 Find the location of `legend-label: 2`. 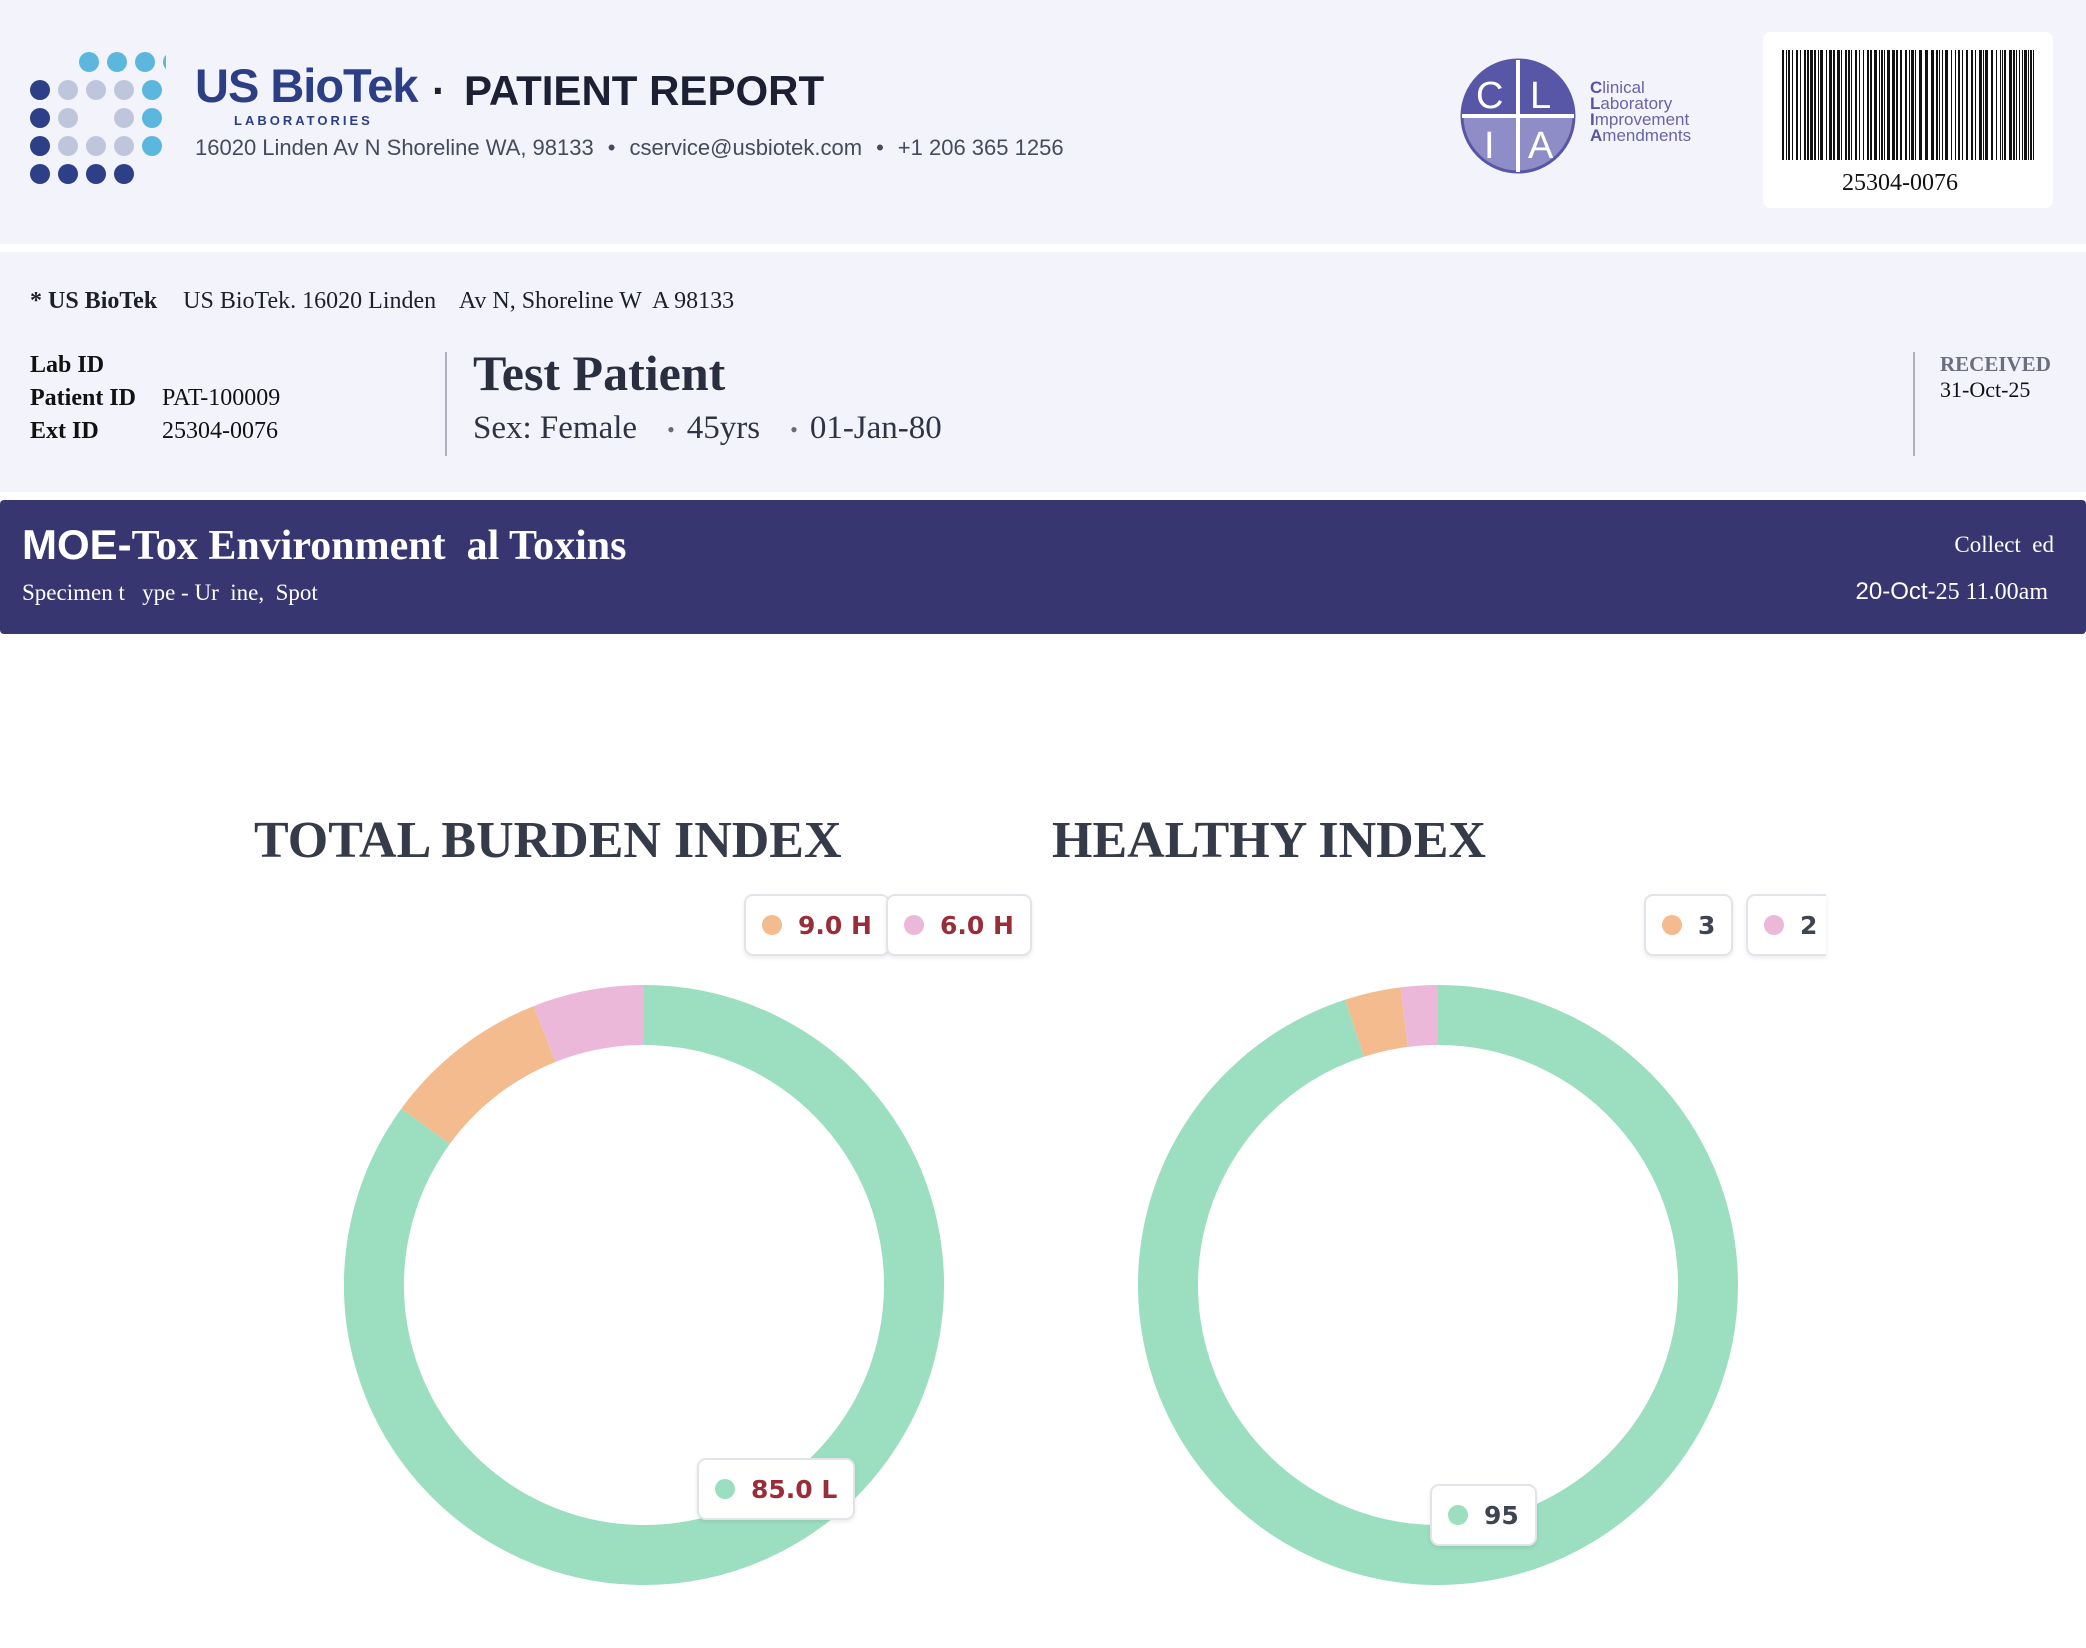

legend-label: 2 is located at coordinates (1809, 925).